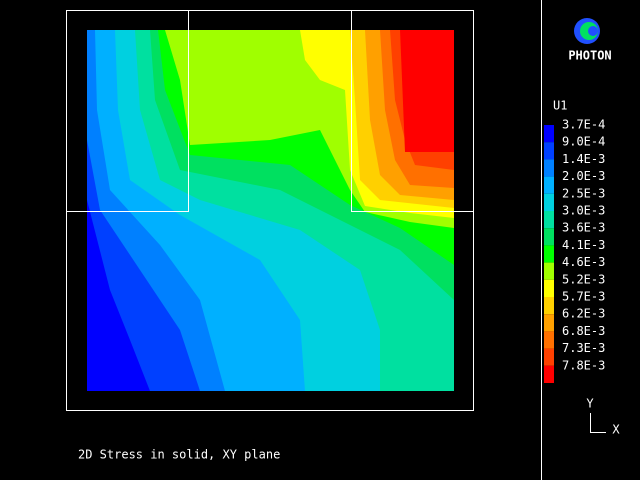  Describe the element at coordinates (583, 211) in the screenshot. I see `legend-label: 3.0E-3` at that location.